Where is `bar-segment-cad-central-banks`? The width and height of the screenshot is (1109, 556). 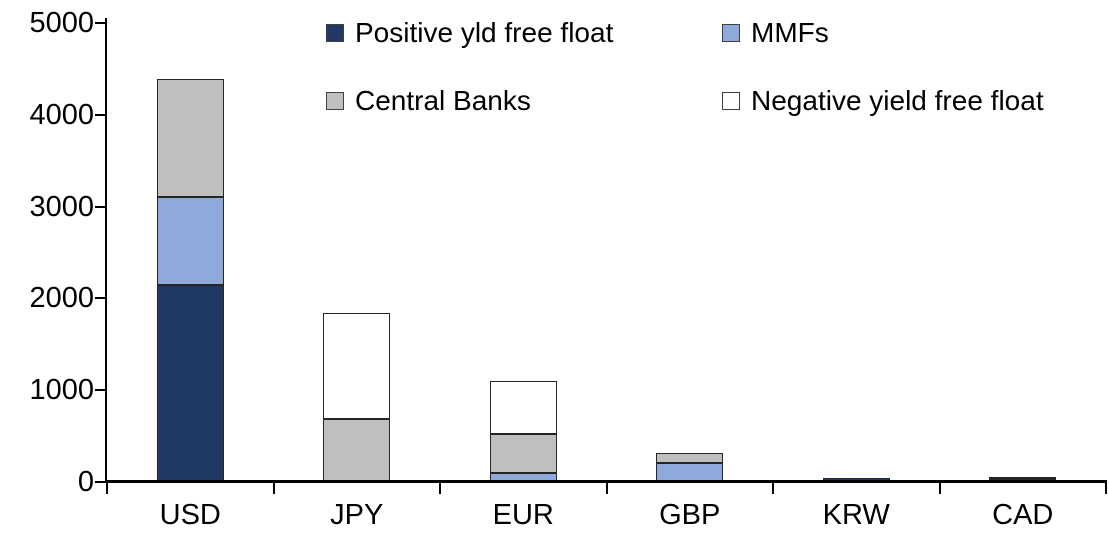 bar-segment-cad-central-banks is located at coordinates (1023, 478).